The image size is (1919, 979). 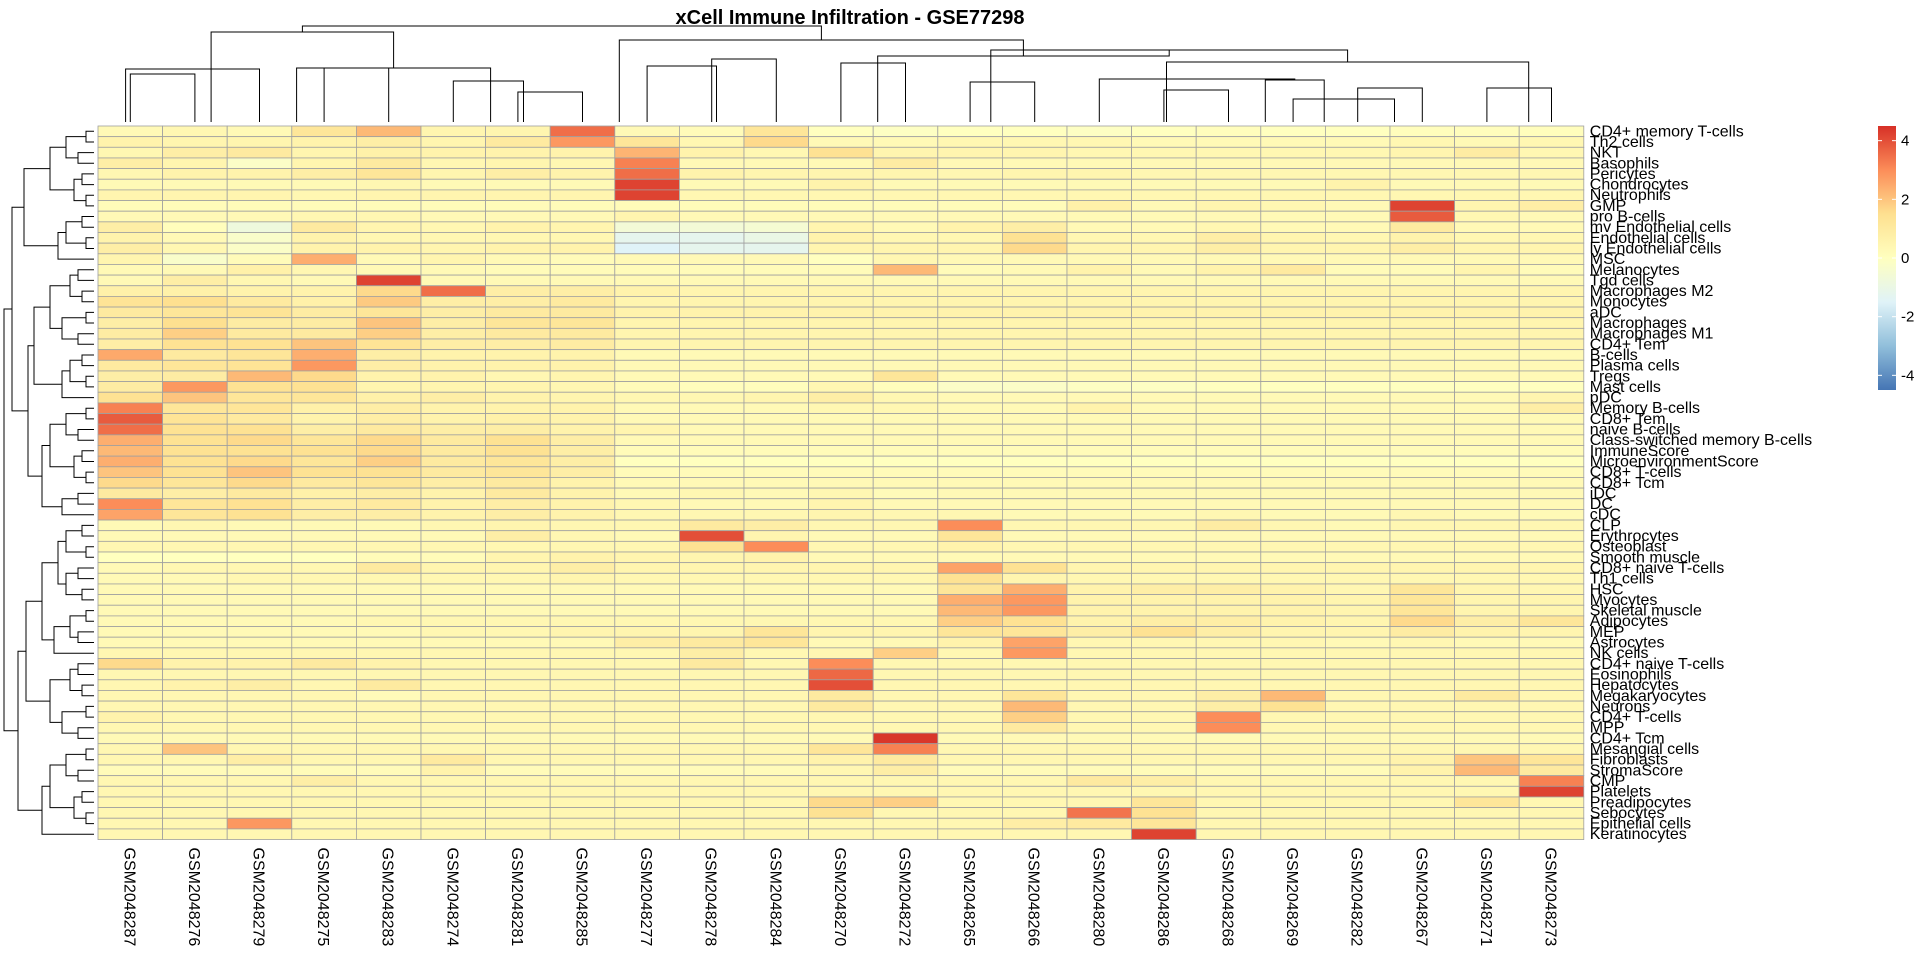 What do you see at coordinates (839, 897) in the screenshot?
I see `column-label: GSM2048270` at bounding box center [839, 897].